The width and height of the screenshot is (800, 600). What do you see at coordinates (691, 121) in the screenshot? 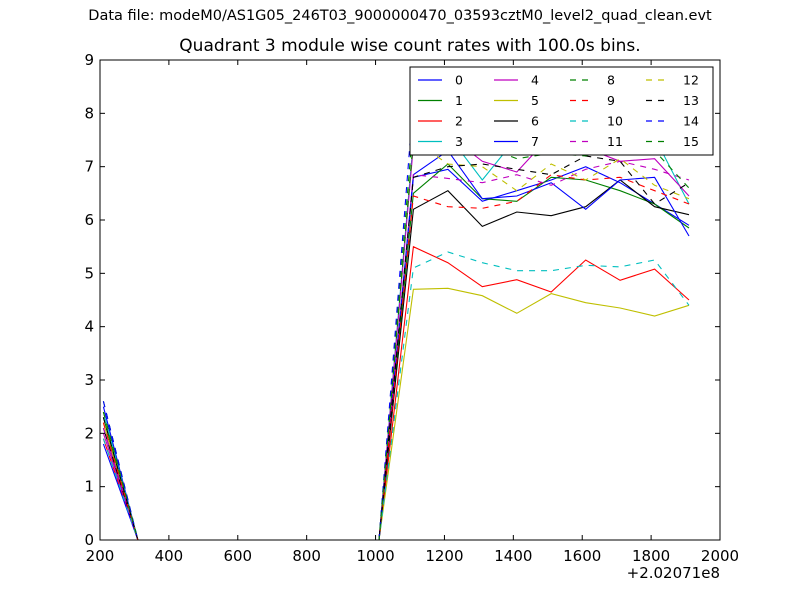
I see `legend-label-14: 14` at bounding box center [691, 121].